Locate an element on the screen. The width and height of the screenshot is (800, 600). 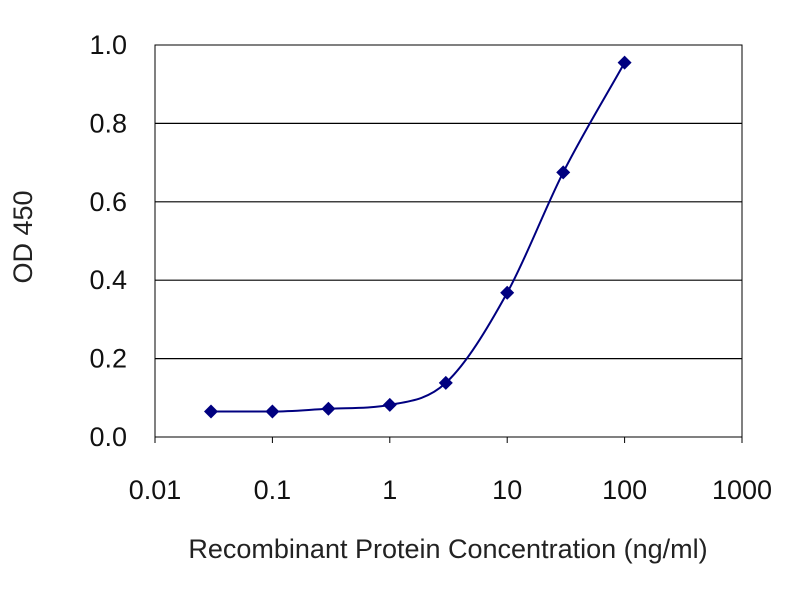
x-tick-label: 1 is located at coordinates (389, 490).